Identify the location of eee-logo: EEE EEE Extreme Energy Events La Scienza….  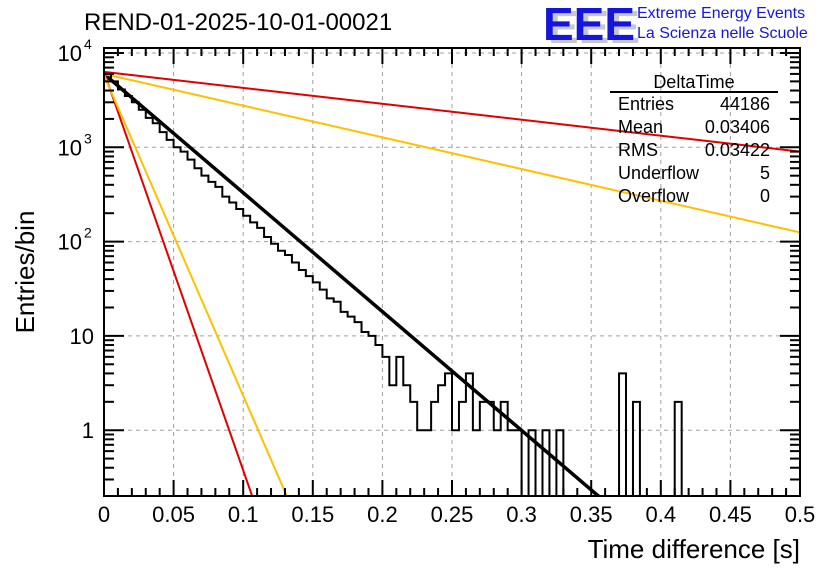
(675, 26).